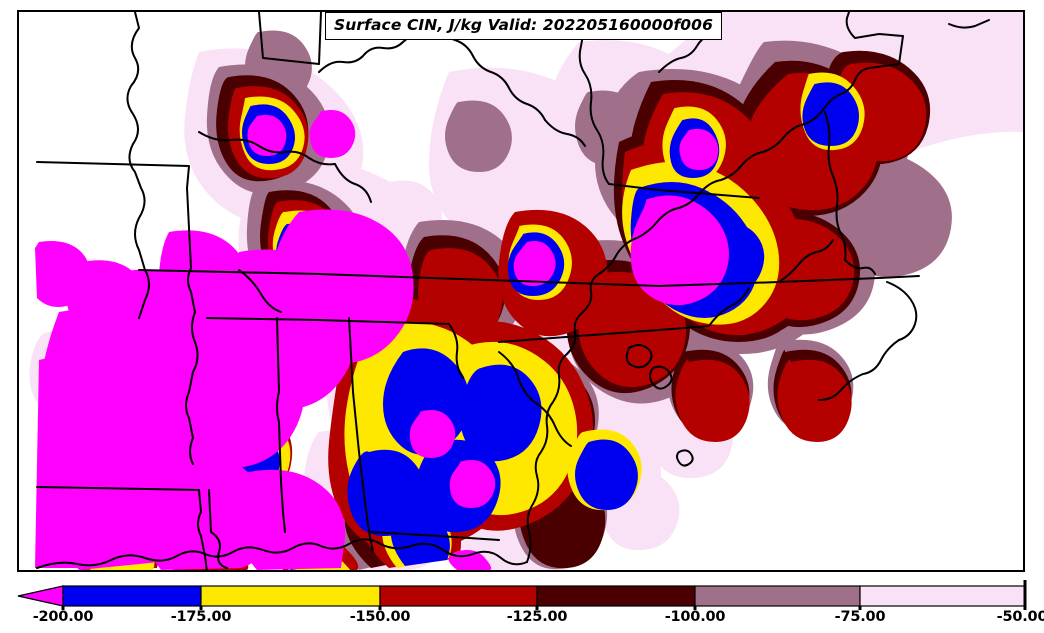 The height and width of the screenshot is (633, 1044). Describe the element at coordinates (40, 596) in the screenshot. I see `colorbar-extend-min` at that location.